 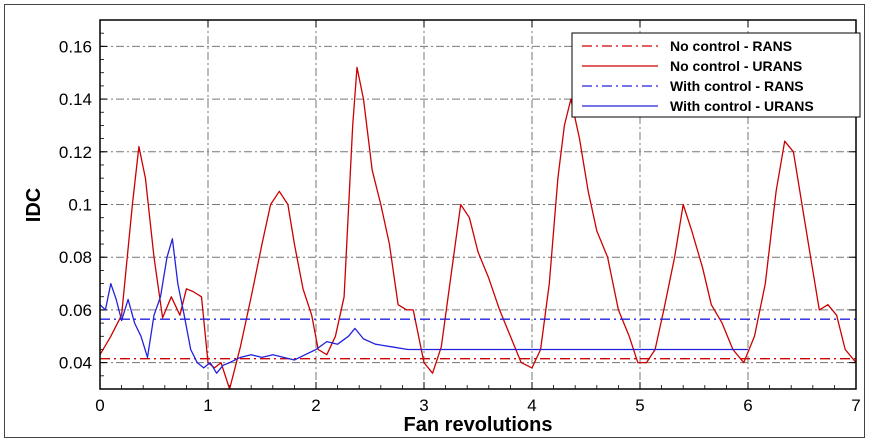 What do you see at coordinates (315, 405) in the screenshot?
I see `x-tick-label: 2` at bounding box center [315, 405].